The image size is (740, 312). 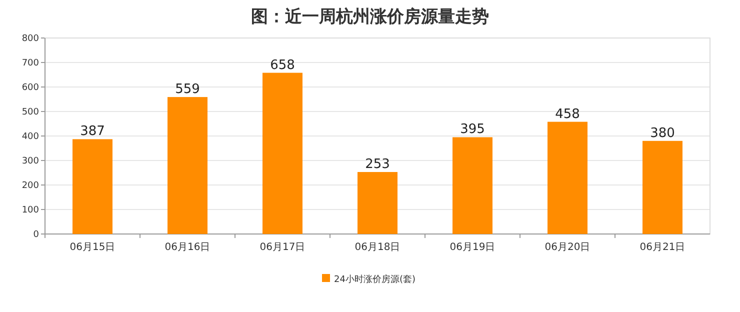 What do you see at coordinates (31, 211) in the screenshot?
I see `y-tick-label: 100` at bounding box center [31, 211].